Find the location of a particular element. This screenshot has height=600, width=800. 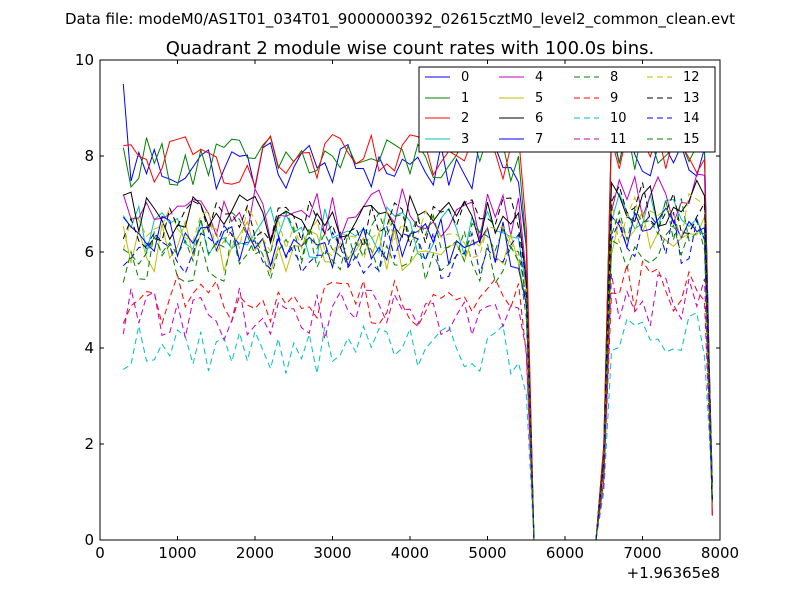

legend-label-2: 2 is located at coordinates (465, 118).